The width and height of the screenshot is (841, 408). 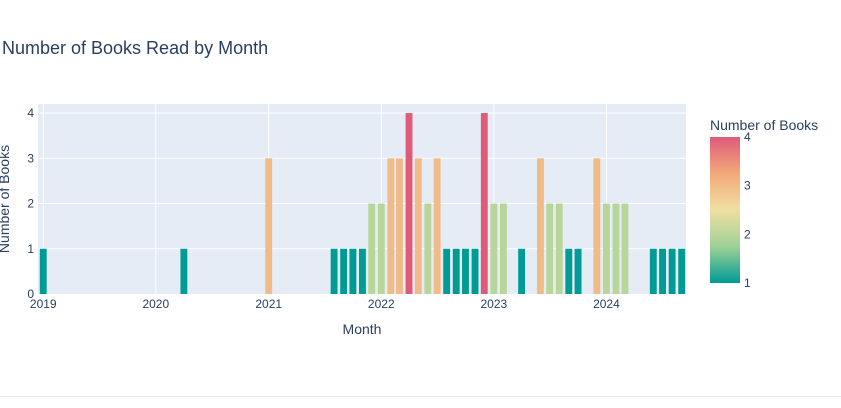 What do you see at coordinates (747, 210) in the screenshot?
I see `colorbar-ticks: 1 2 3 4` at bounding box center [747, 210].